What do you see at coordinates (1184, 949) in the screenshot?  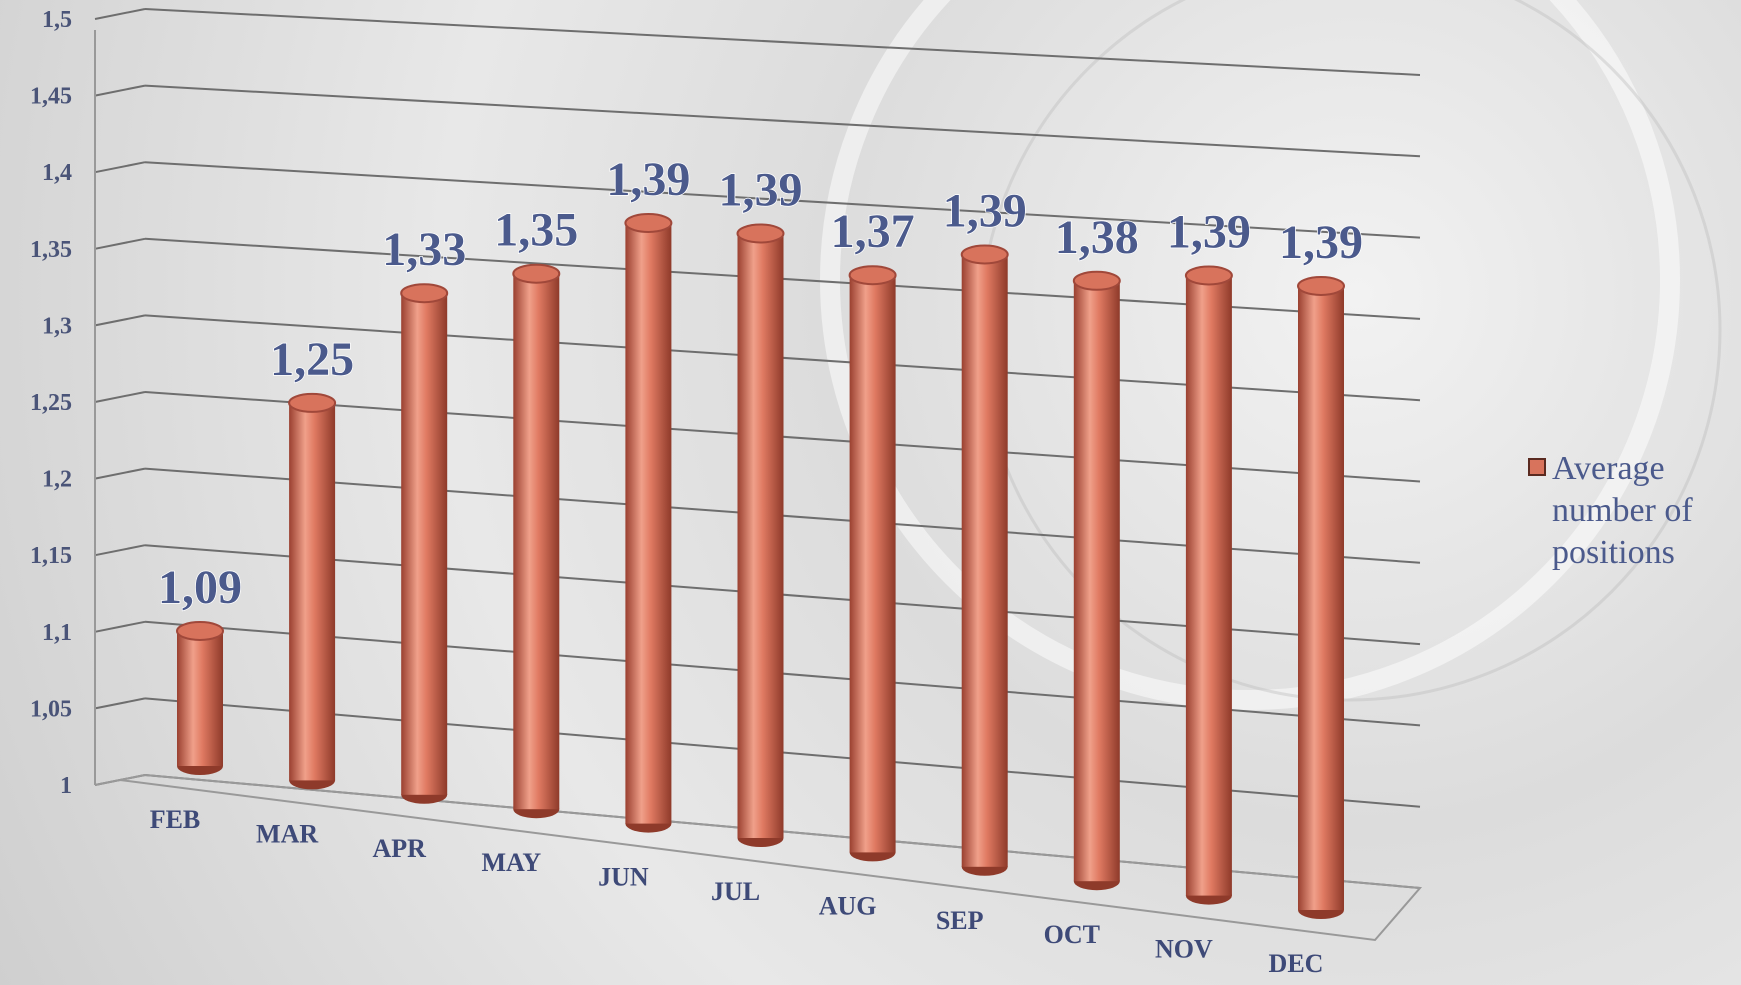 I see `x-tick-label: NOV` at bounding box center [1184, 949].